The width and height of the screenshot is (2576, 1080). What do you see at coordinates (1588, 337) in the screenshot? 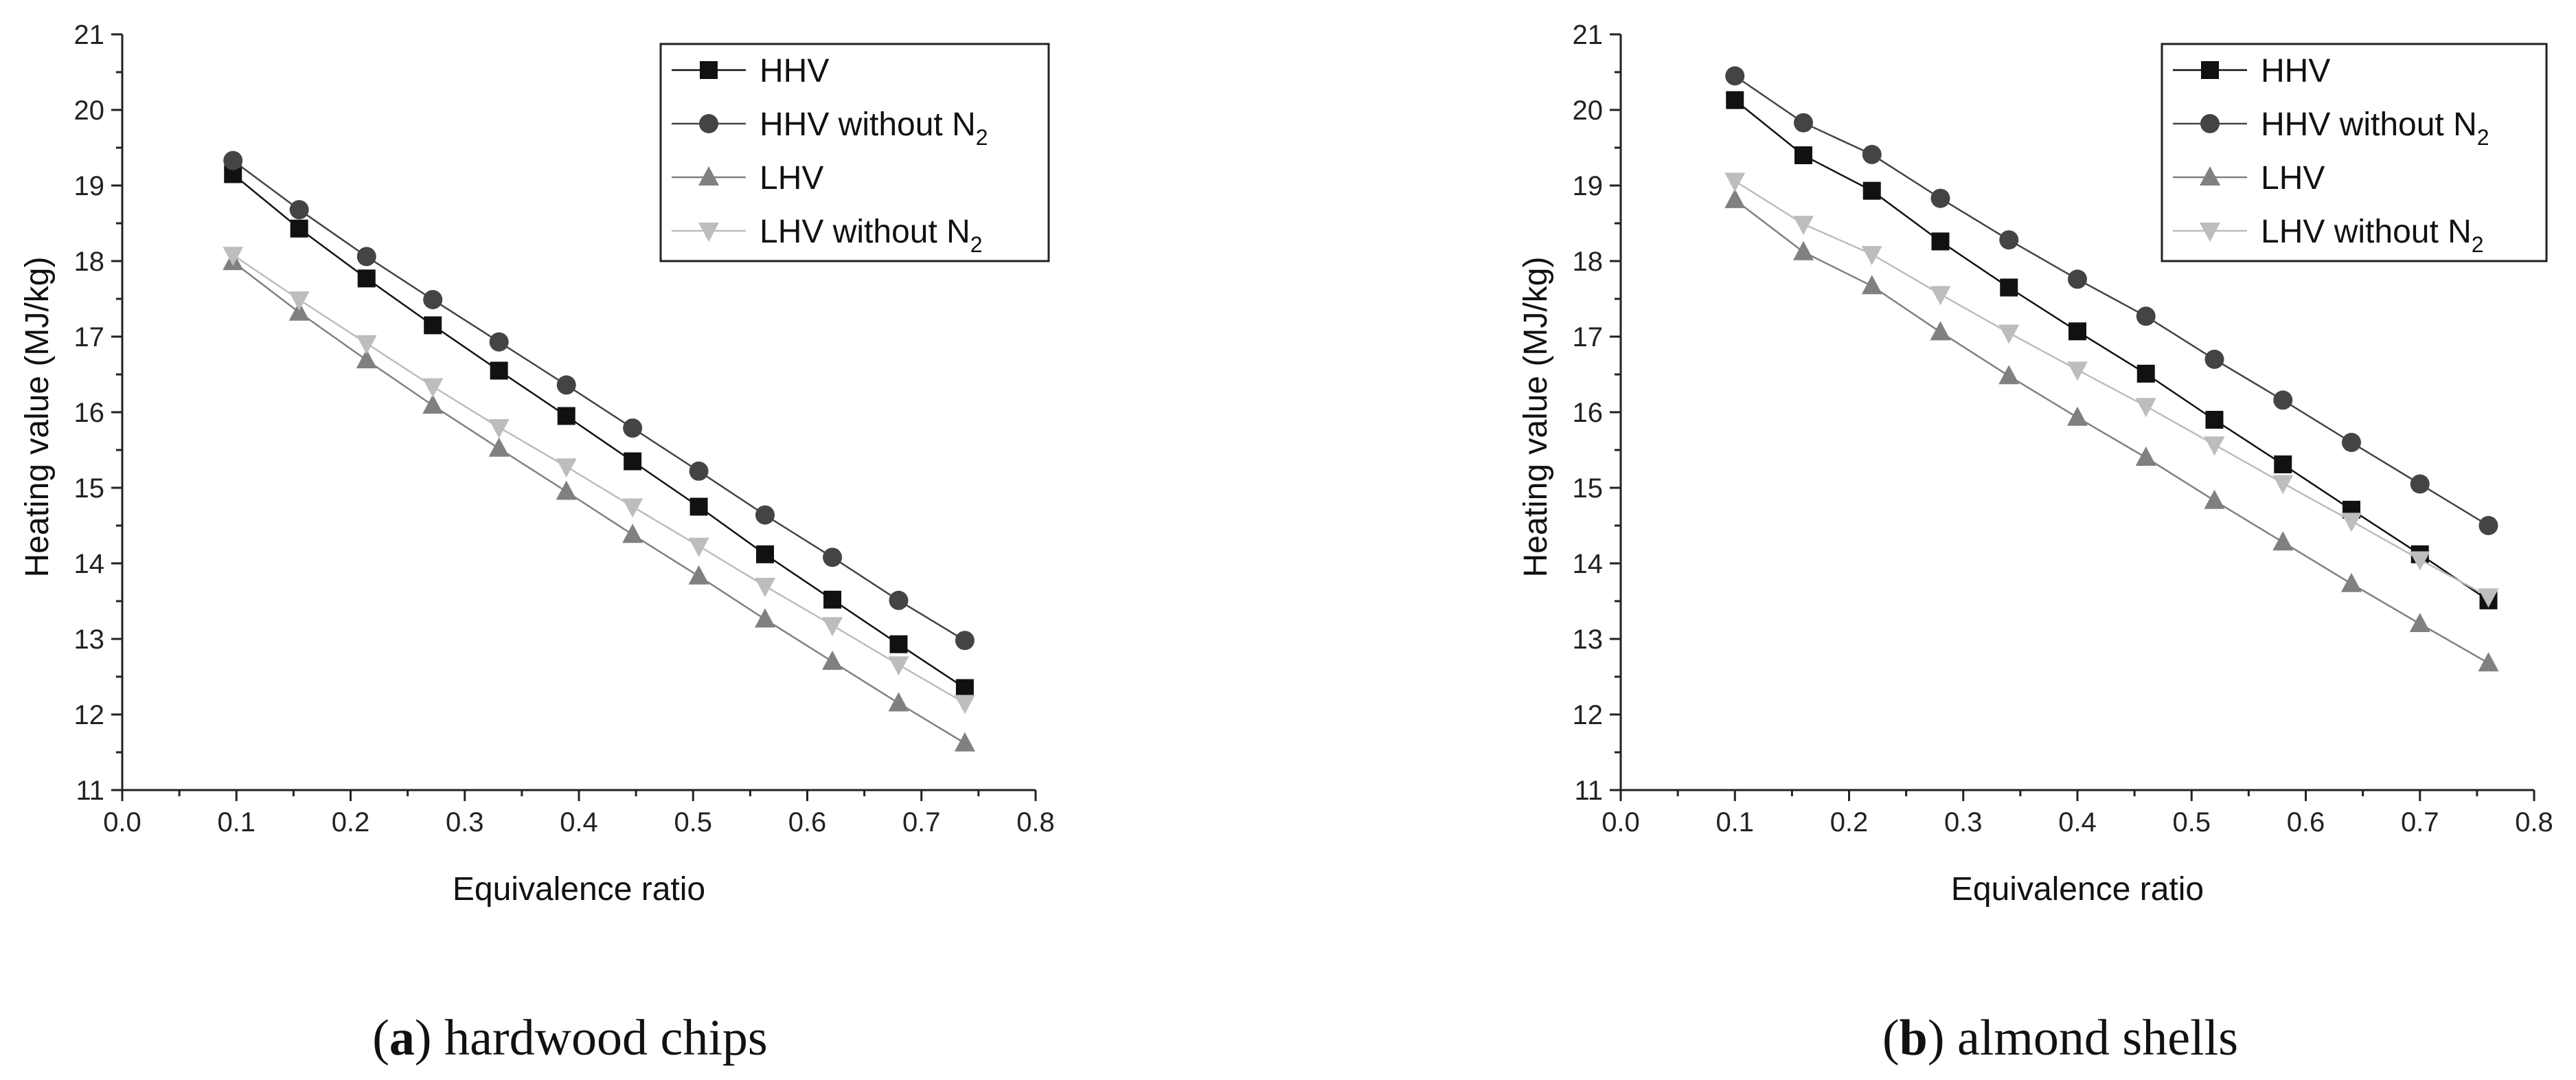
I see `y-tick-label: 17` at bounding box center [1588, 337].